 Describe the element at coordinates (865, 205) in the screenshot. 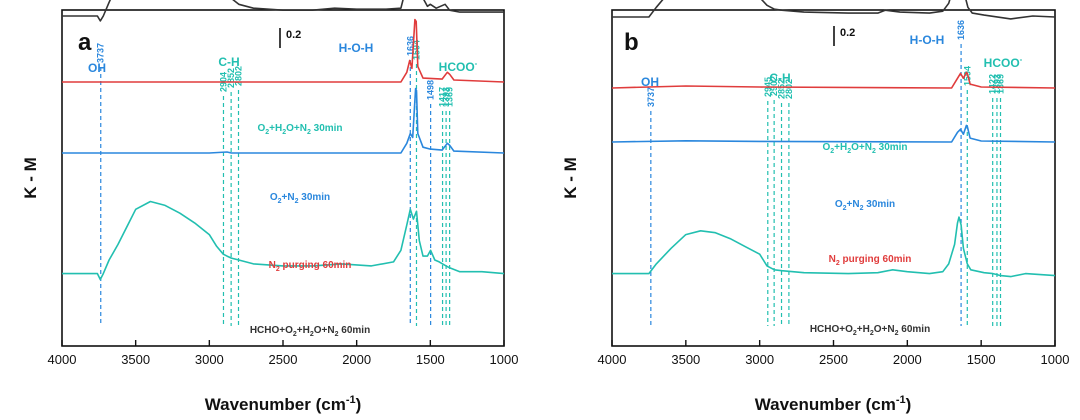

I see `panel-b-series-1-label: O2+N2 30min` at that location.